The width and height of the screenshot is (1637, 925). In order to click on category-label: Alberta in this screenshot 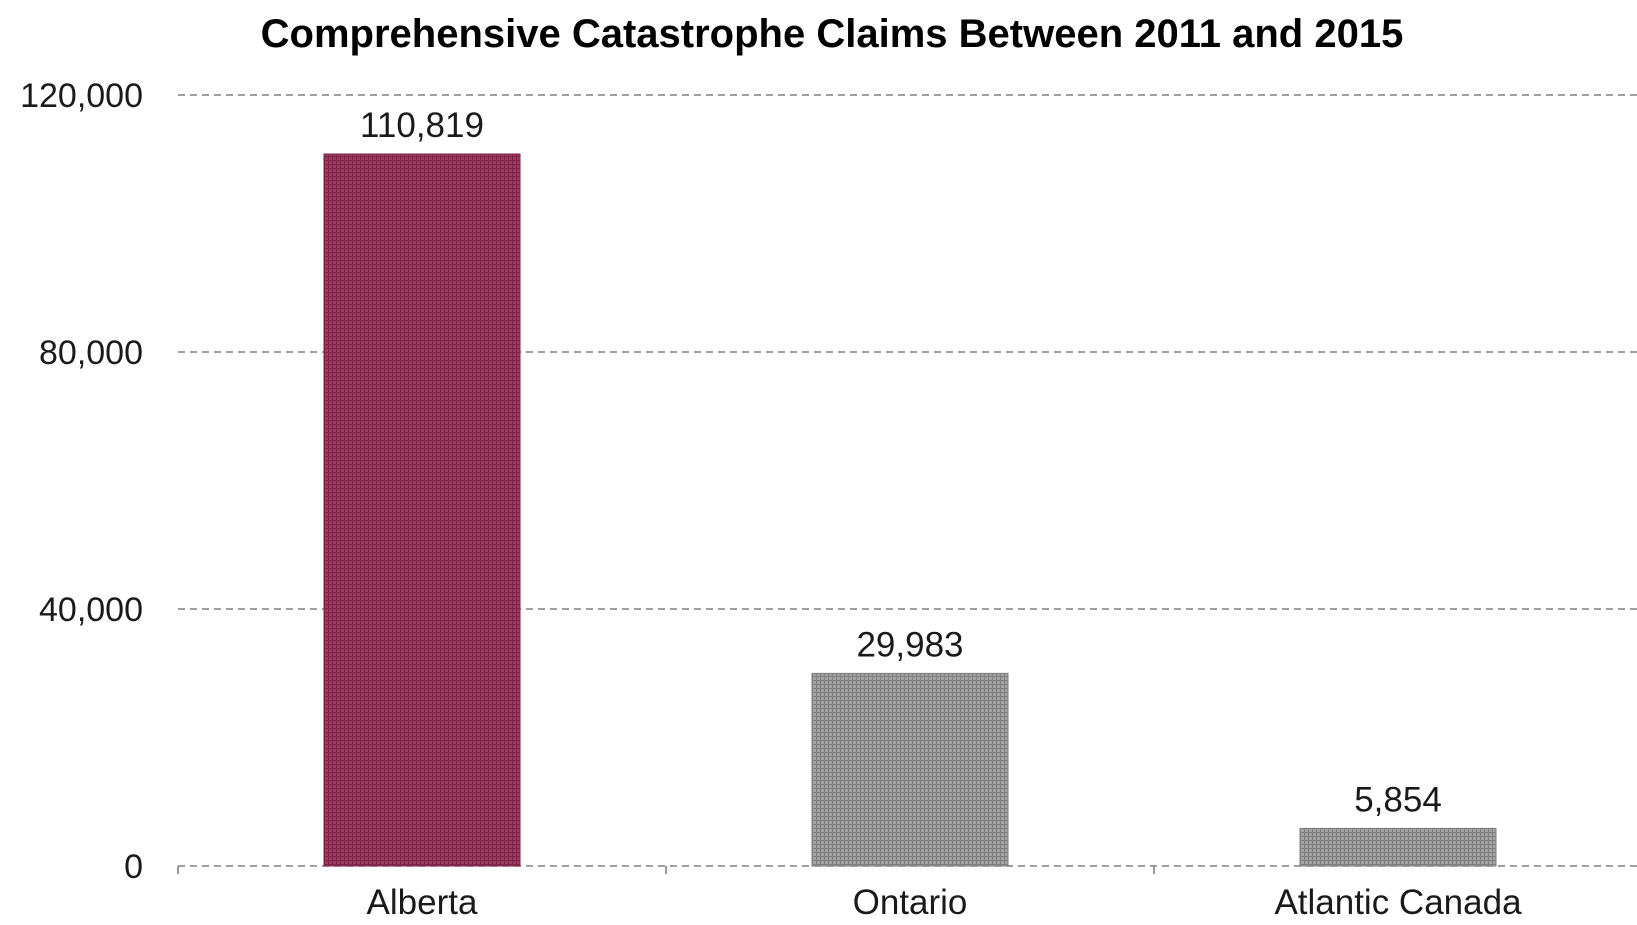, I will do `click(422, 902)`.